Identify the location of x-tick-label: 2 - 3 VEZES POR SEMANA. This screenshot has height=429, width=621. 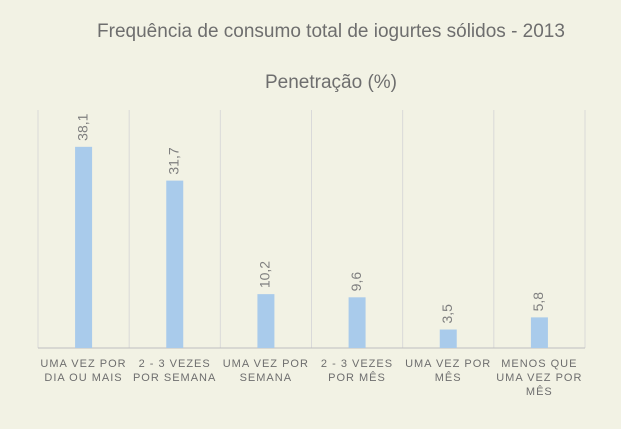
(174, 371).